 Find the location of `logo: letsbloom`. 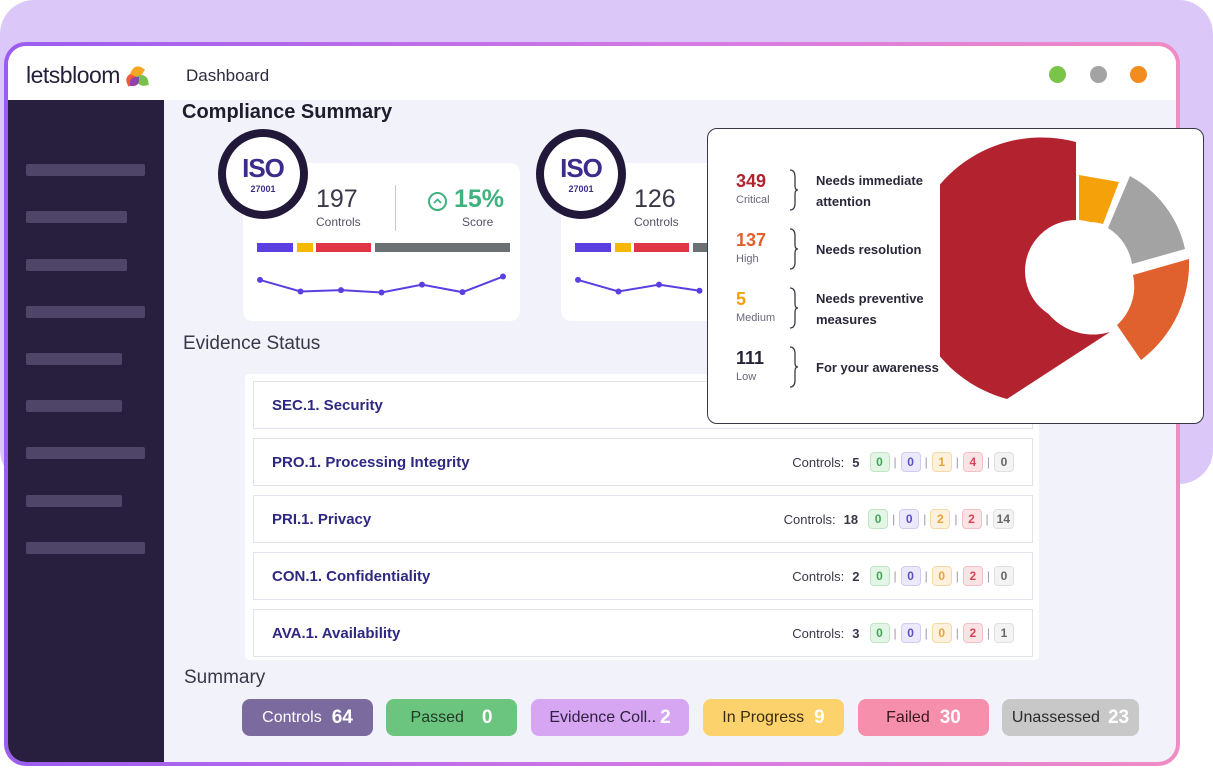

logo: letsbloom is located at coordinates (88, 75).